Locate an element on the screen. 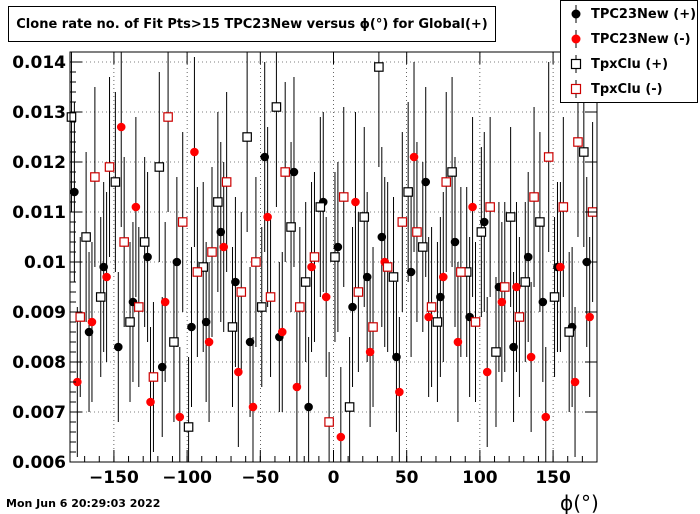 Image resolution: width=700 pixels, height=514 pixels. legend-open-square-black is located at coordinates (576, 64).